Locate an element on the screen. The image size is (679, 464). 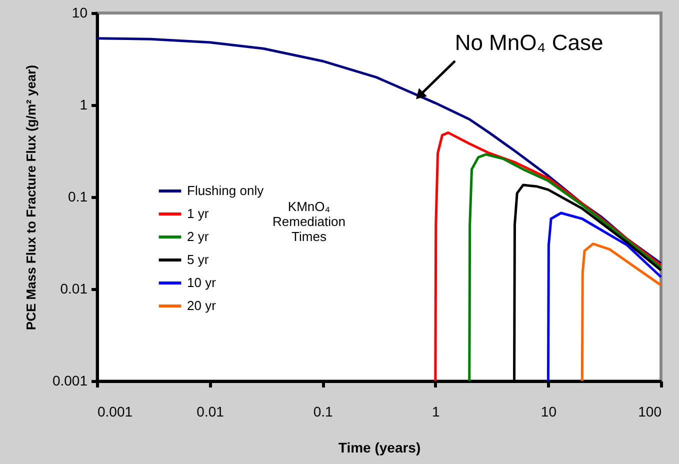
x-tick-label: 10 is located at coordinates (548, 412).